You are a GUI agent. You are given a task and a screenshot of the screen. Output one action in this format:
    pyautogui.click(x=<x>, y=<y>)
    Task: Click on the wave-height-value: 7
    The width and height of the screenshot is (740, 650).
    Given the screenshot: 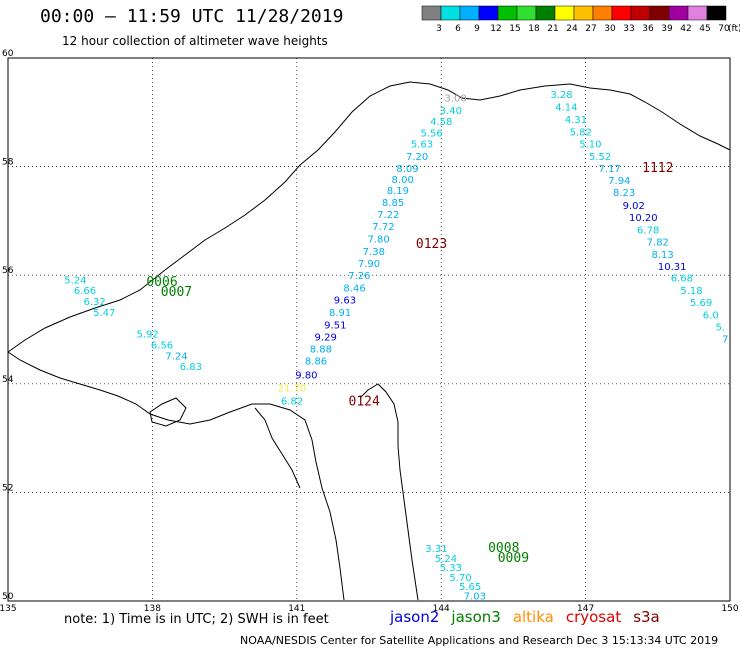 What is the action you would take?
    pyautogui.click(x=725, y=340)
    